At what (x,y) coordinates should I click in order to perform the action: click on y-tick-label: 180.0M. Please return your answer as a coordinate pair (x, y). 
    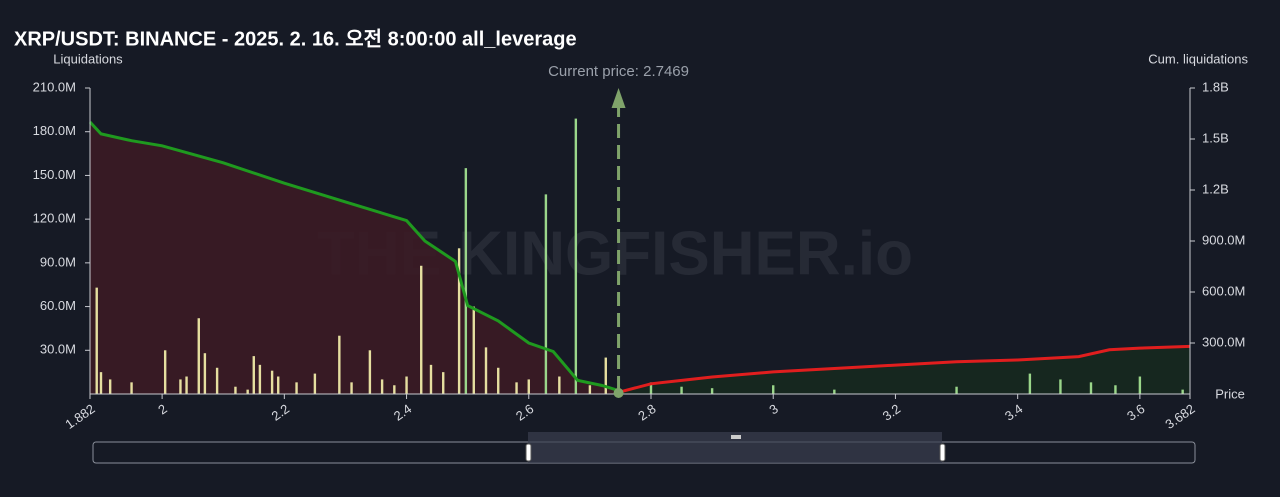
    Looking at the image, I should click on (54, 130).